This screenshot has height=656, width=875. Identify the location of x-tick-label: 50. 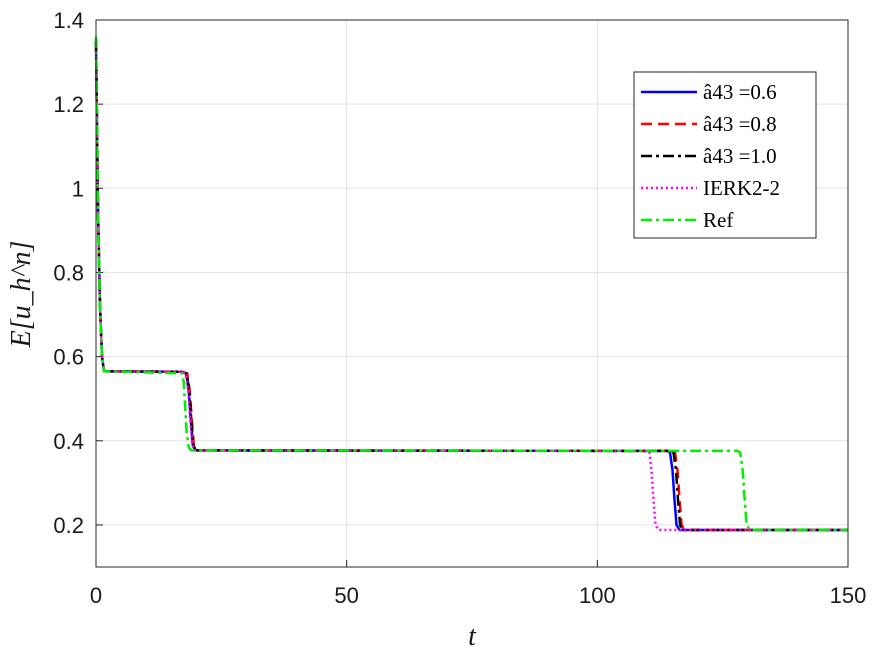
(346, 595).